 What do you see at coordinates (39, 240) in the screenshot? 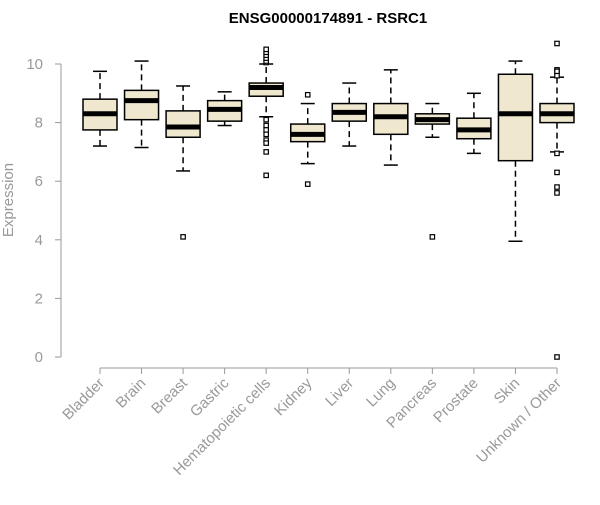
I see `y-tick-label: 4` at bounding box center [39, 240].